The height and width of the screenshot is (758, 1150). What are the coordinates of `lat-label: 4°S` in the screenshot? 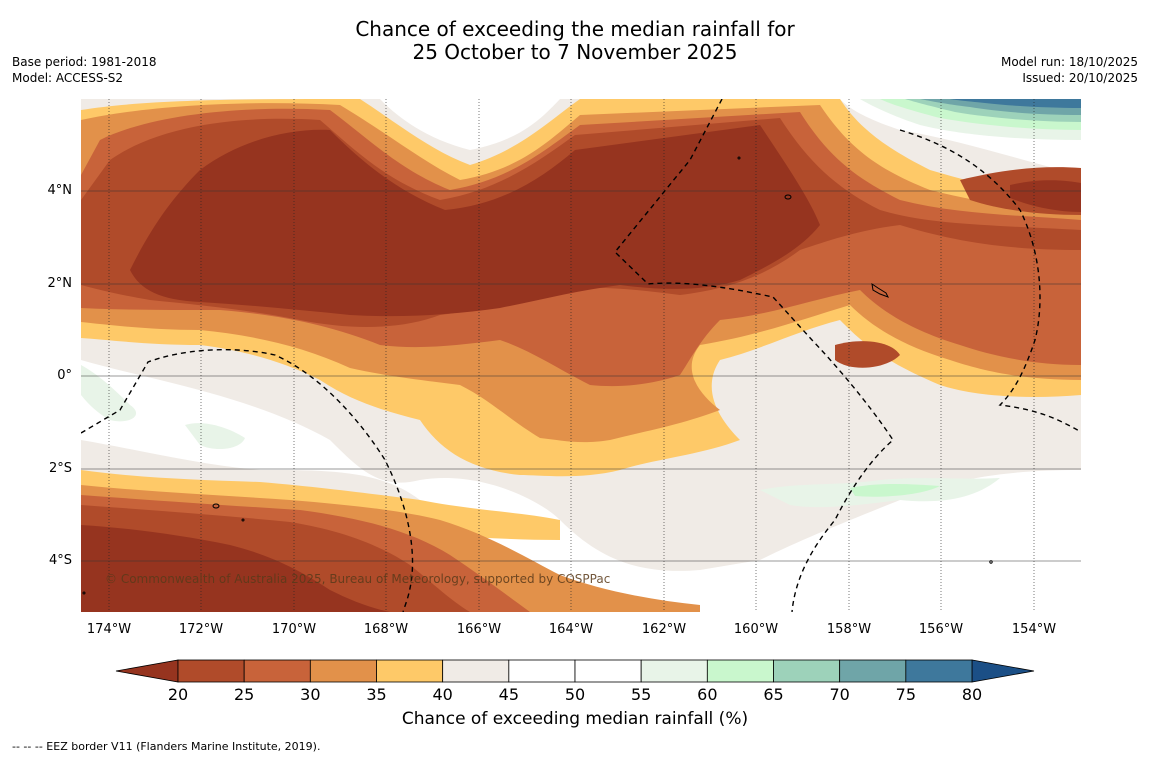 It's located at (60, 560).